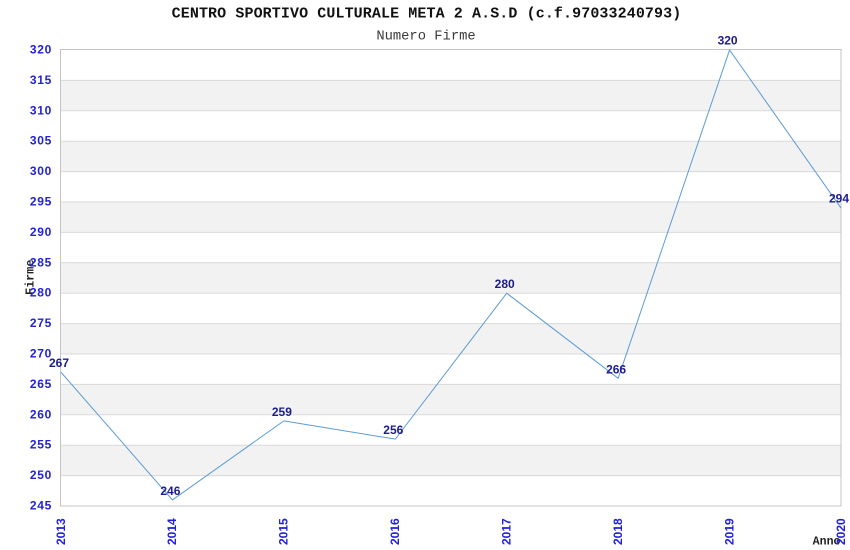 This screenshot has width=850, height=550. What do you see at coordinates (41, 110) in the screenshot?
I see `svg-text: 310` at bounding box center [41, 110].